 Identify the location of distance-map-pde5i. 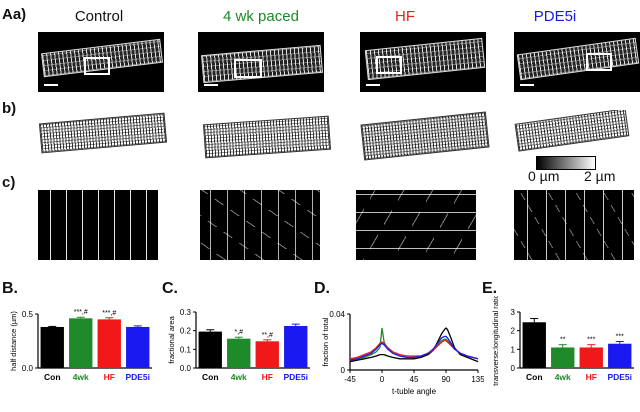
(572, 131).